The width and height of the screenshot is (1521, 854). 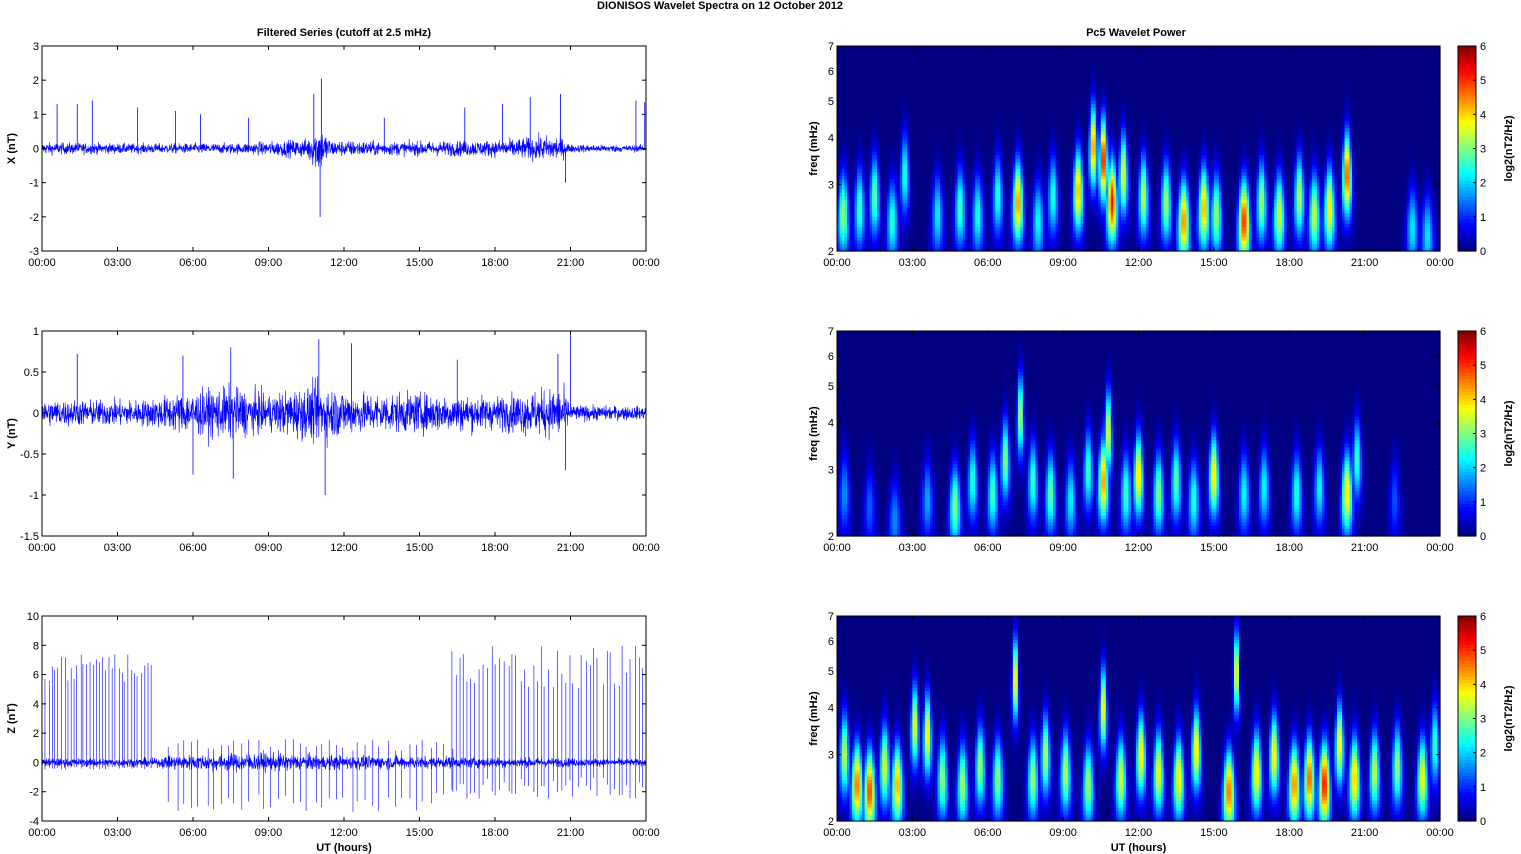 What do you see at coordinates (36, 47) in the screenshot?
I see `y-tick-label: 3` at bounding box center [36, 47].